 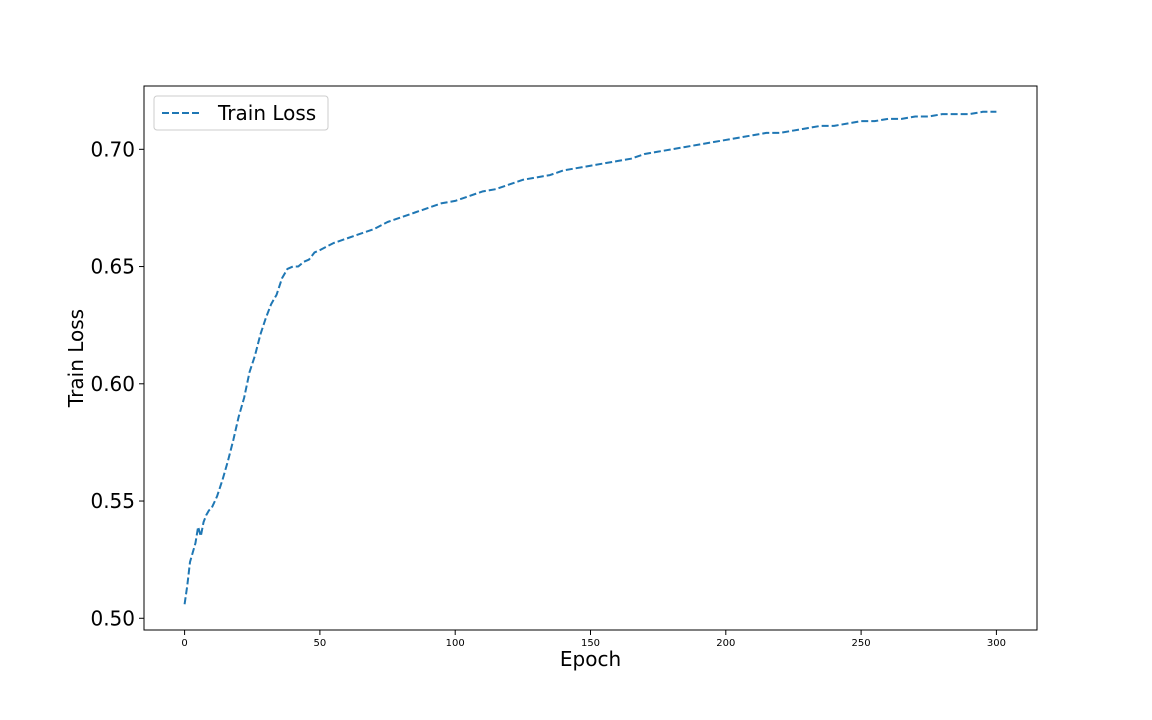 I want to click on x-axis-title: Epoch, so click(x=590, y=659).